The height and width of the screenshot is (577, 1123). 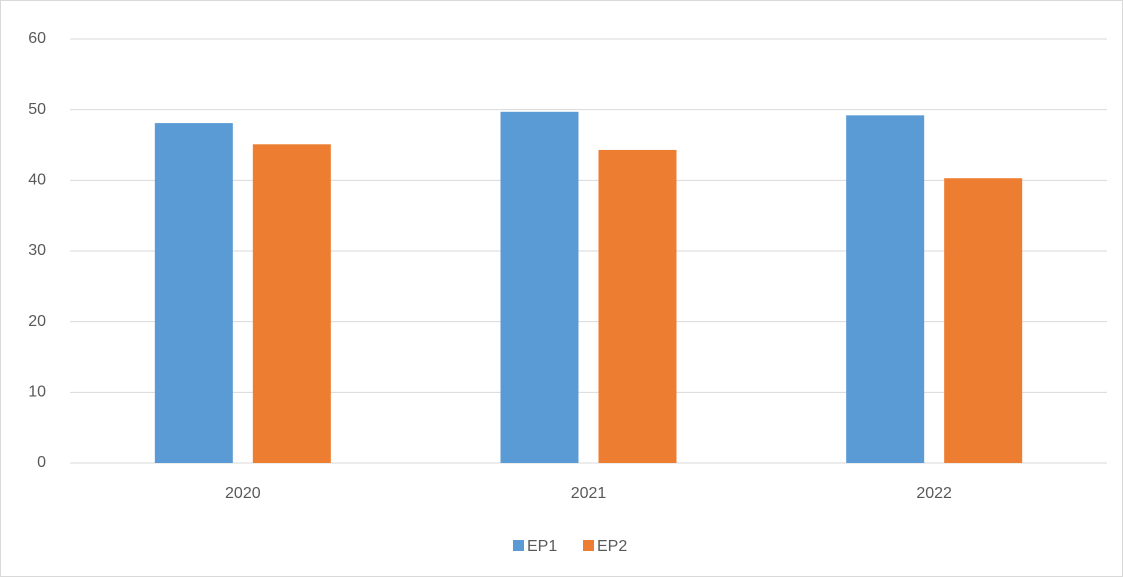 What do you see at coordinates (934, 493) in the screenshot?
I see `x-tick-label: 2022` at bounding box center [934, 493].